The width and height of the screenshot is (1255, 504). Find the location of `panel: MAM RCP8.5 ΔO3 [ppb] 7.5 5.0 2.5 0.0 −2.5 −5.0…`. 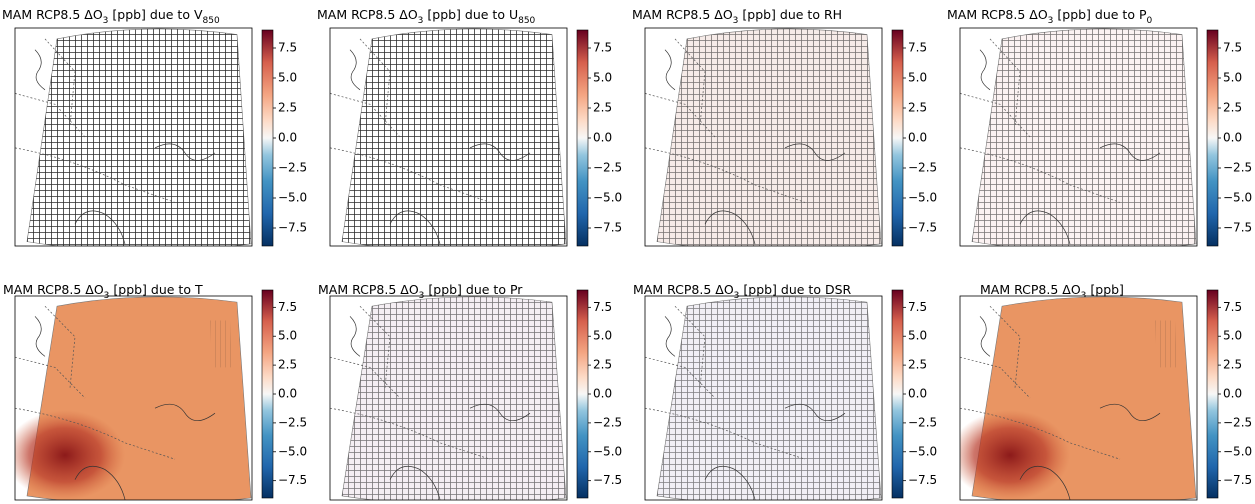

panel: MAM RCP8.5 ΔO3 [ppb] 7.5 5.0 2.5 0.0 −2.5 −5.0… is located at coordinates (1105, 391).